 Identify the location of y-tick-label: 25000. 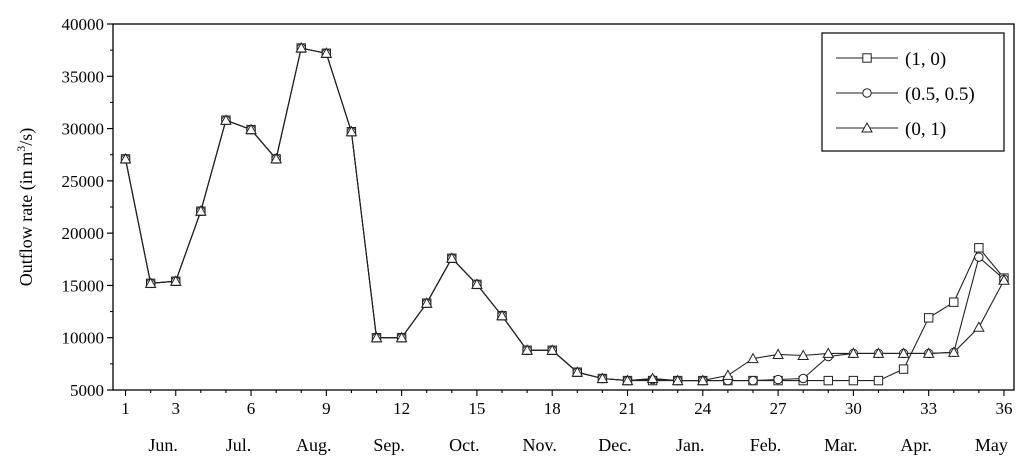
(83, 181).